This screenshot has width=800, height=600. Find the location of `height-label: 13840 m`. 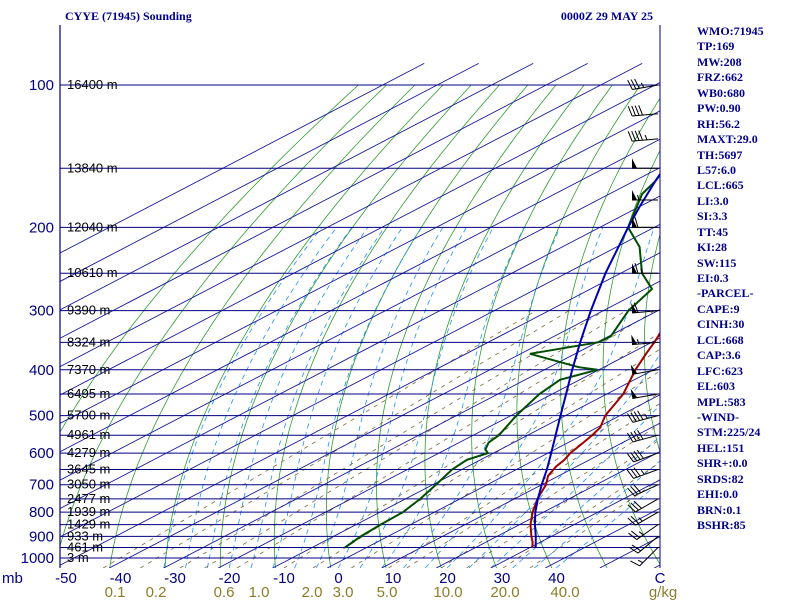

height-label: 13840 m is located at coordinates (92, 167).